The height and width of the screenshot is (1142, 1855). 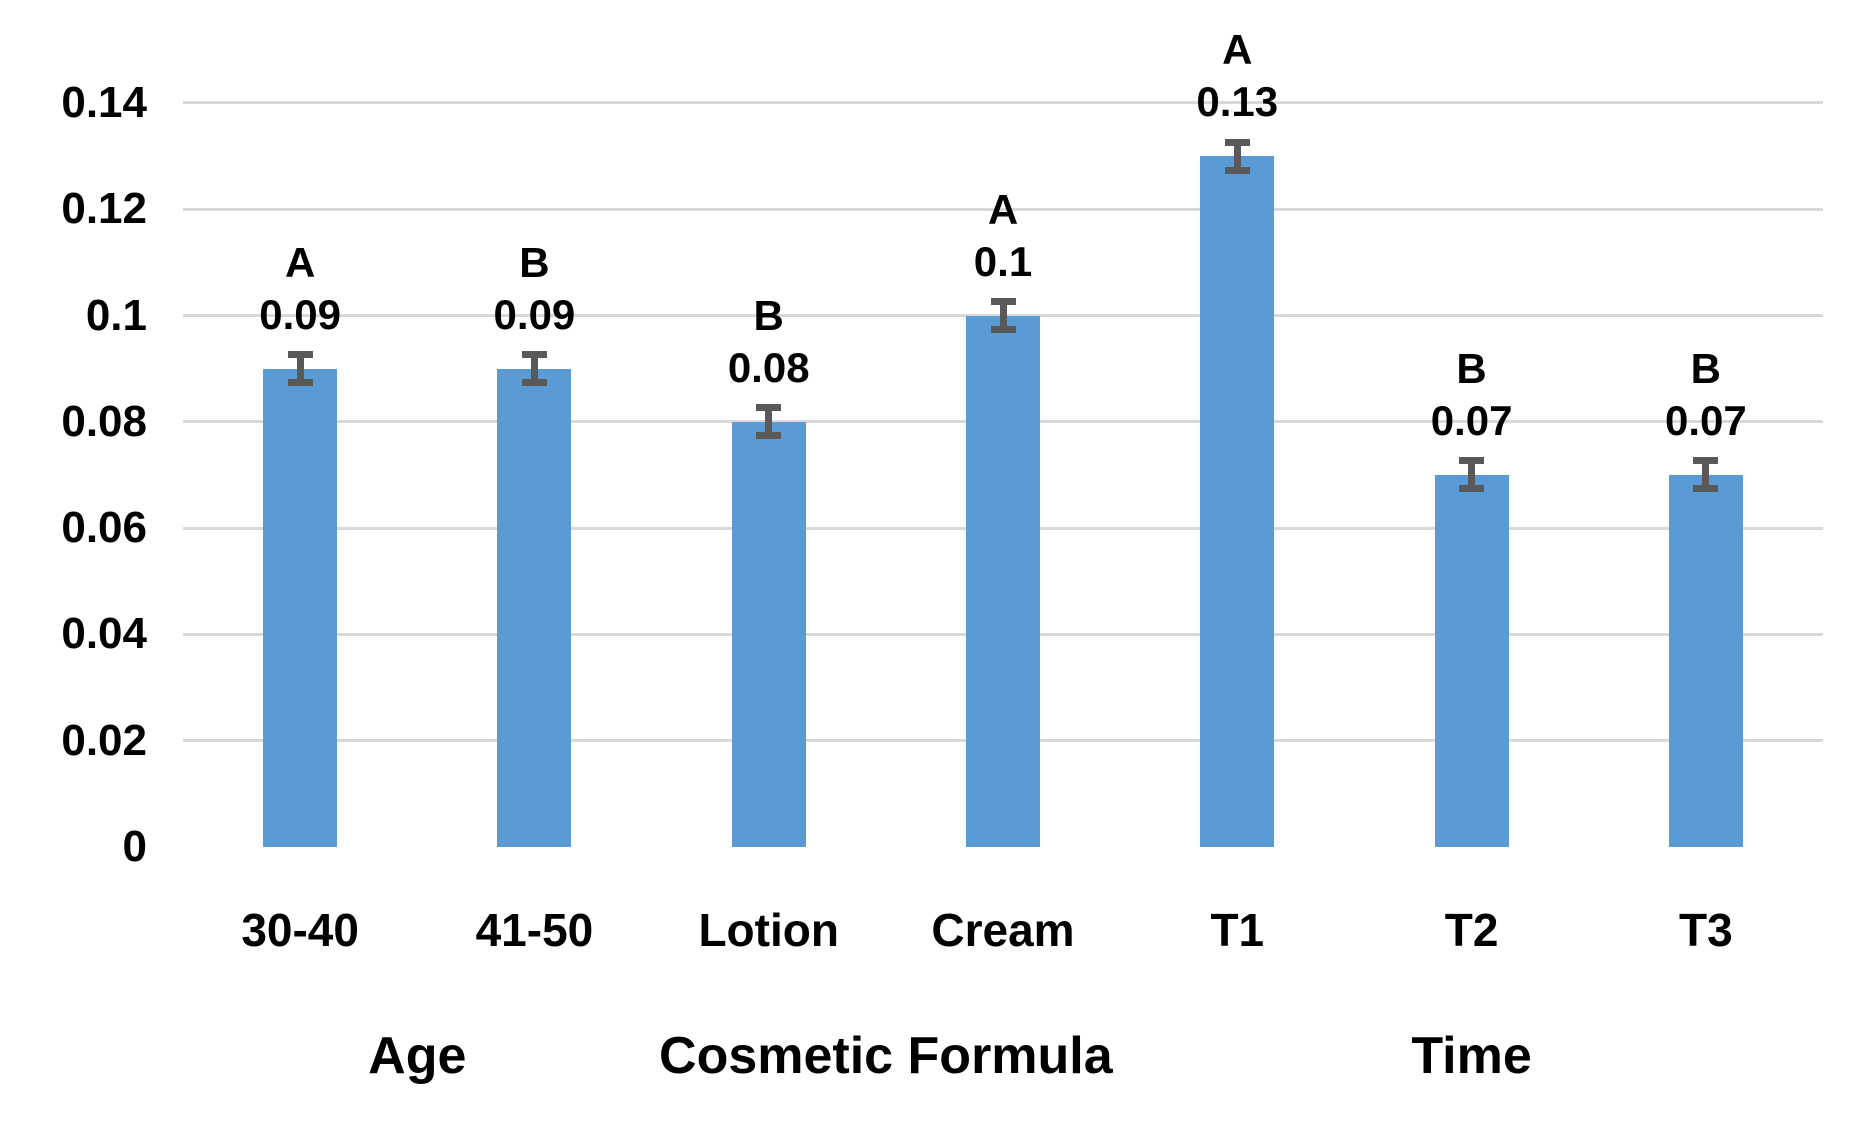 I want to click on y-axis-tick-label: 0.12, so click(x=104, y=209).